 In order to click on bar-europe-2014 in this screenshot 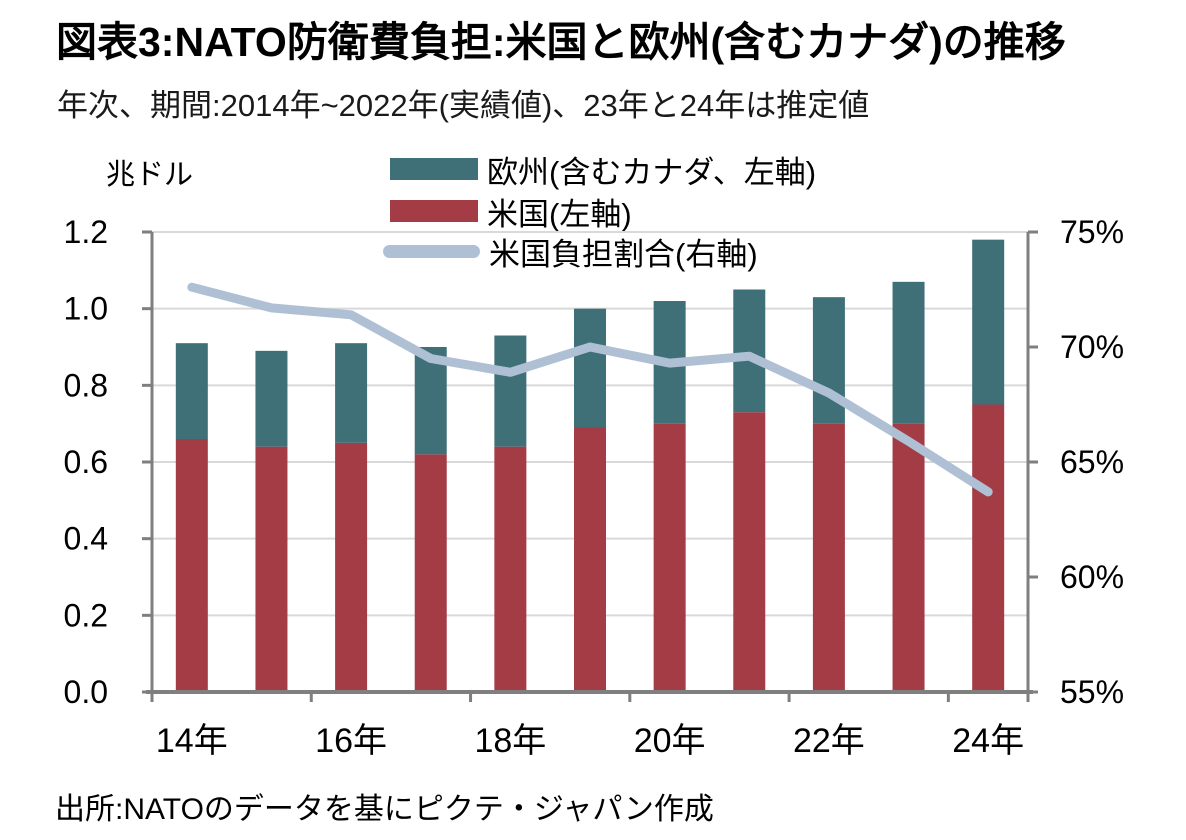, I will do `click(191, 391)`.